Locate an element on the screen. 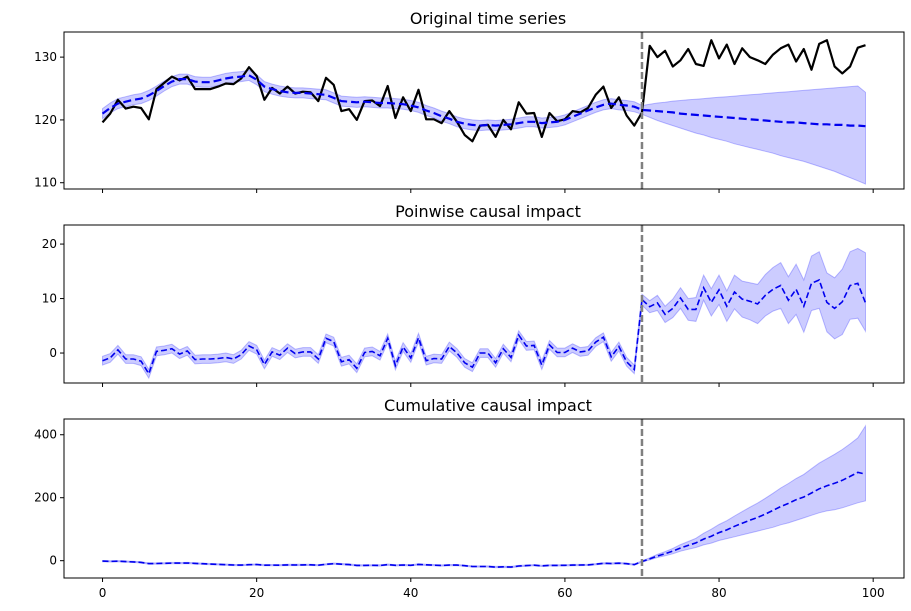 The height and width of the screenshot is (611, 911). y-tick-label: 120 is located at coordinates (45, 120).